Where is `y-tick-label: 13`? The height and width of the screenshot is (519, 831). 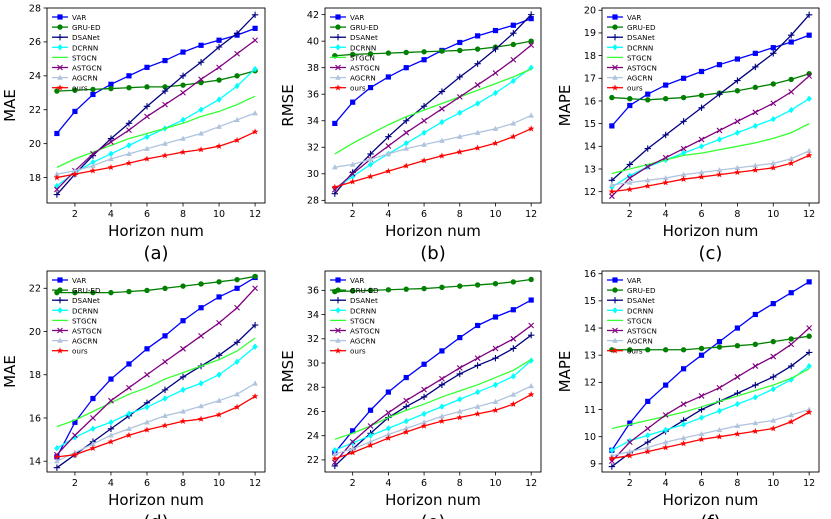 y-tick-label: 13 is located at coordinates (590, 356).